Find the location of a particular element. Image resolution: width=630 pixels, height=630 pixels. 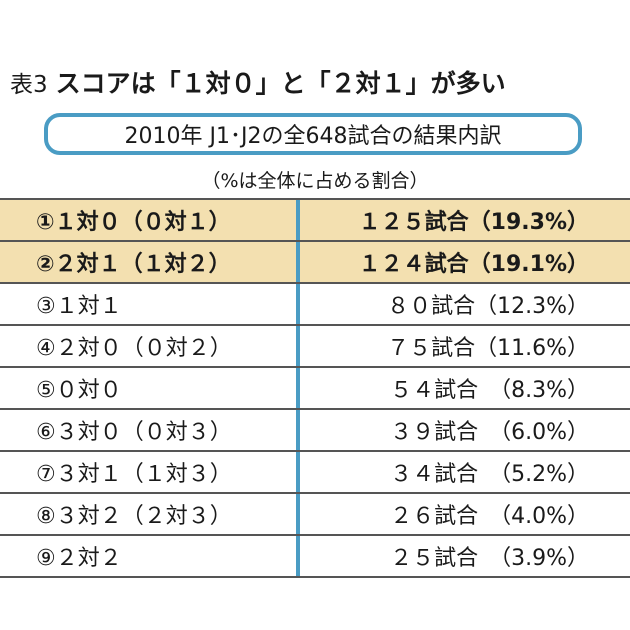

note: （%は全体に占める割合） is located at coordinates (315, 181).